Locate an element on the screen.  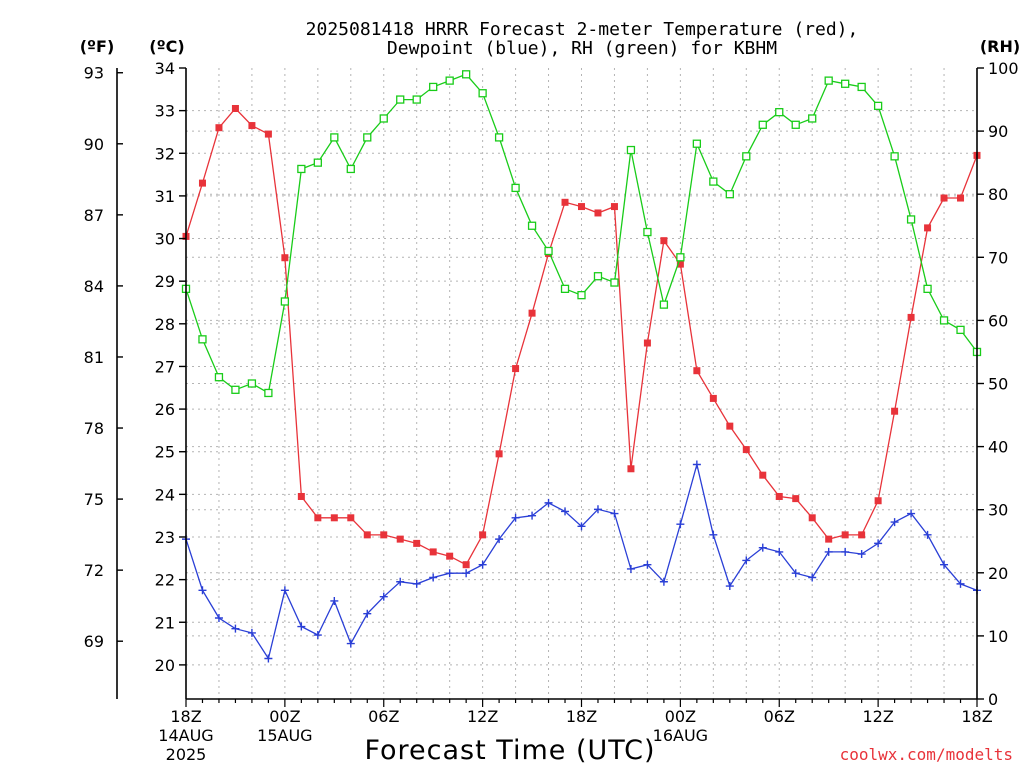
celsius-tick-label: 20 is located at coordinates (165, 665).